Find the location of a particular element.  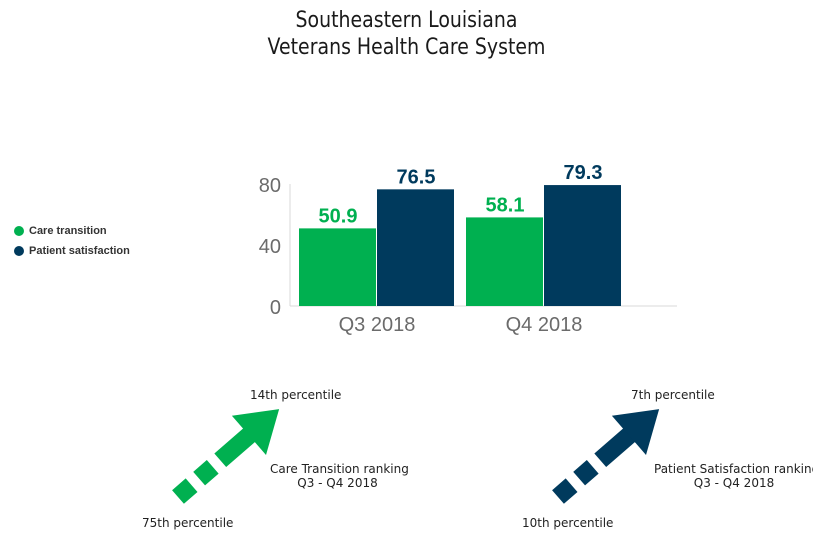

legend: Care transition Patient satisfaction is located at coordinates (72, 241).